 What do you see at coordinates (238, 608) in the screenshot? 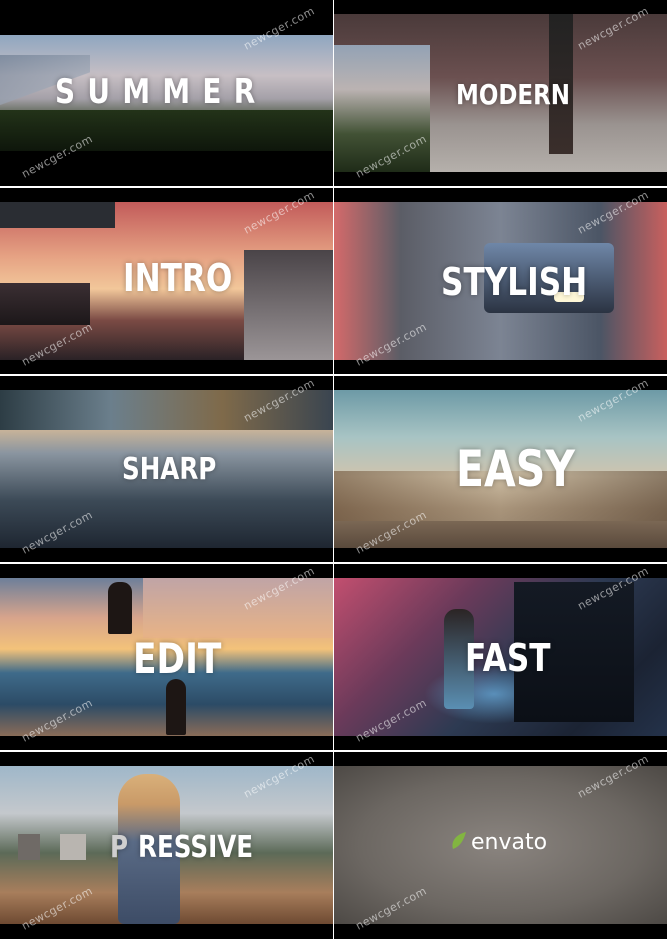
I see `sunset-panel` at bounding box center [238, 608].